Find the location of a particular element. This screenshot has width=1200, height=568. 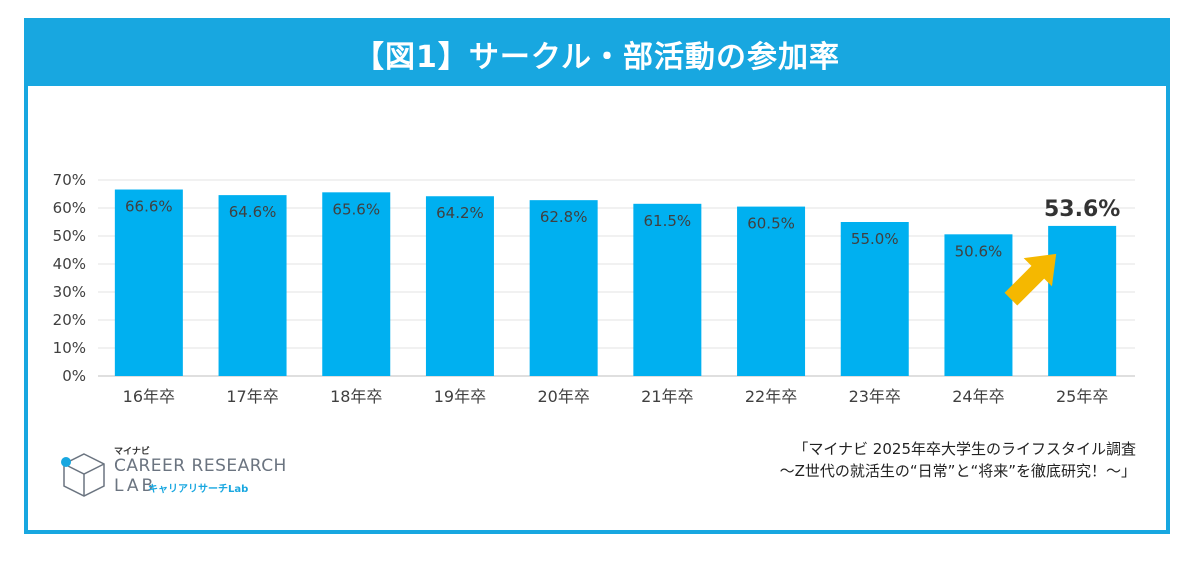

y-tick-label: 40% is located at coordinates (69, 264).